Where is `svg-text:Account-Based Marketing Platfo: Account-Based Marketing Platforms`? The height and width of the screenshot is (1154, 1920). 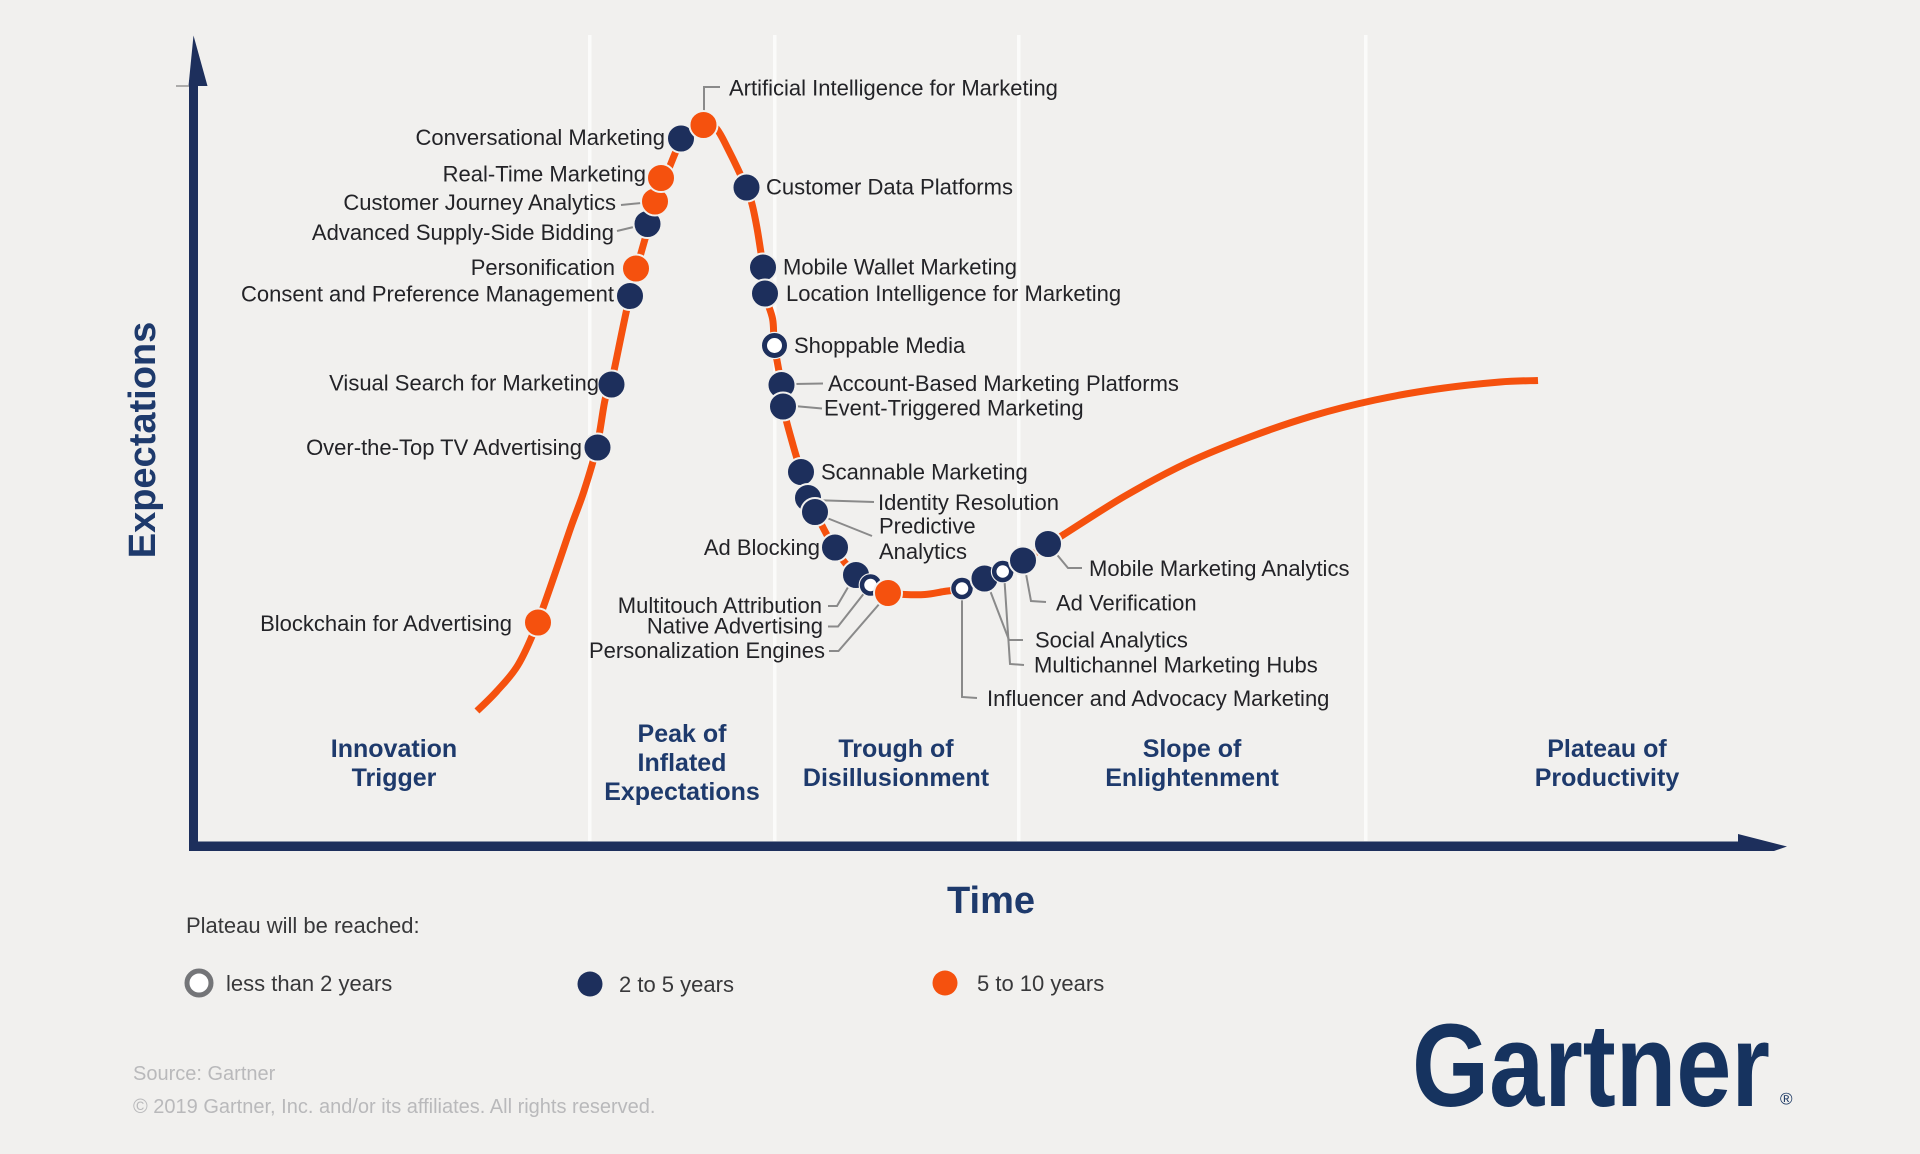 svg-text:Account-Based Marketing Platfo: Account-Based Marketing Platforms is located at coordinates (1003, 383).